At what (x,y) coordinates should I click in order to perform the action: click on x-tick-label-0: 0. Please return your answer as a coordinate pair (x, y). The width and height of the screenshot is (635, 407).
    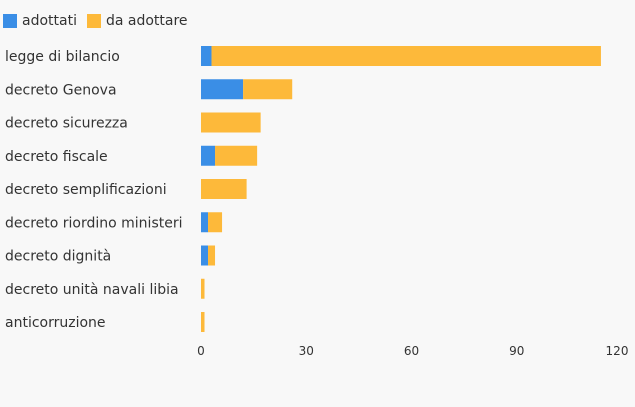
    Looking at the image, I should click on (201, 351).